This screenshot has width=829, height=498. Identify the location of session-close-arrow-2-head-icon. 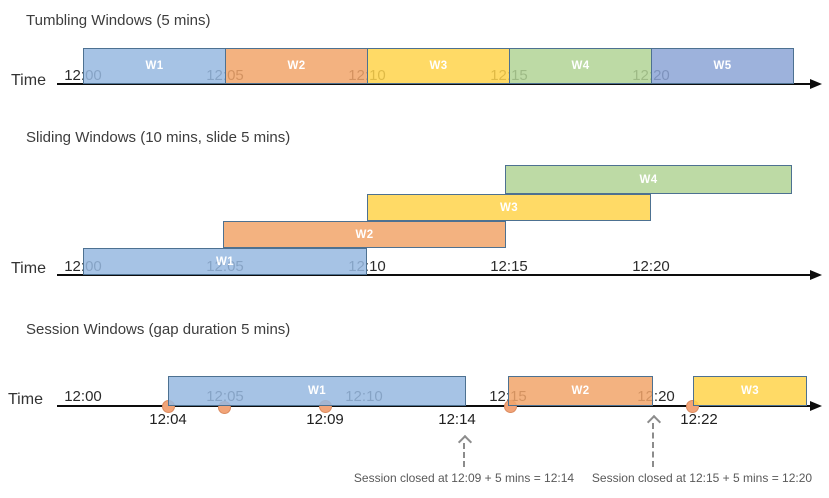
(654, 422).